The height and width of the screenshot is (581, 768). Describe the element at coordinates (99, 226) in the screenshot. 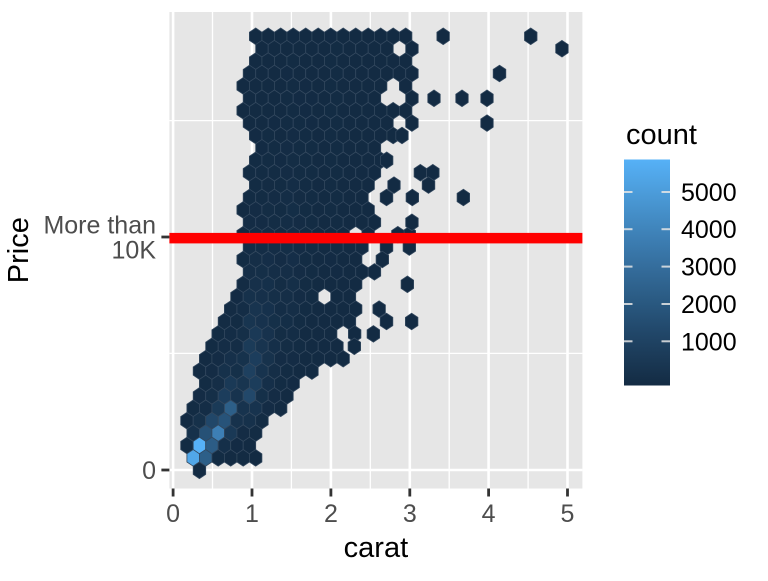

I see `svg-text: More than` at that location.